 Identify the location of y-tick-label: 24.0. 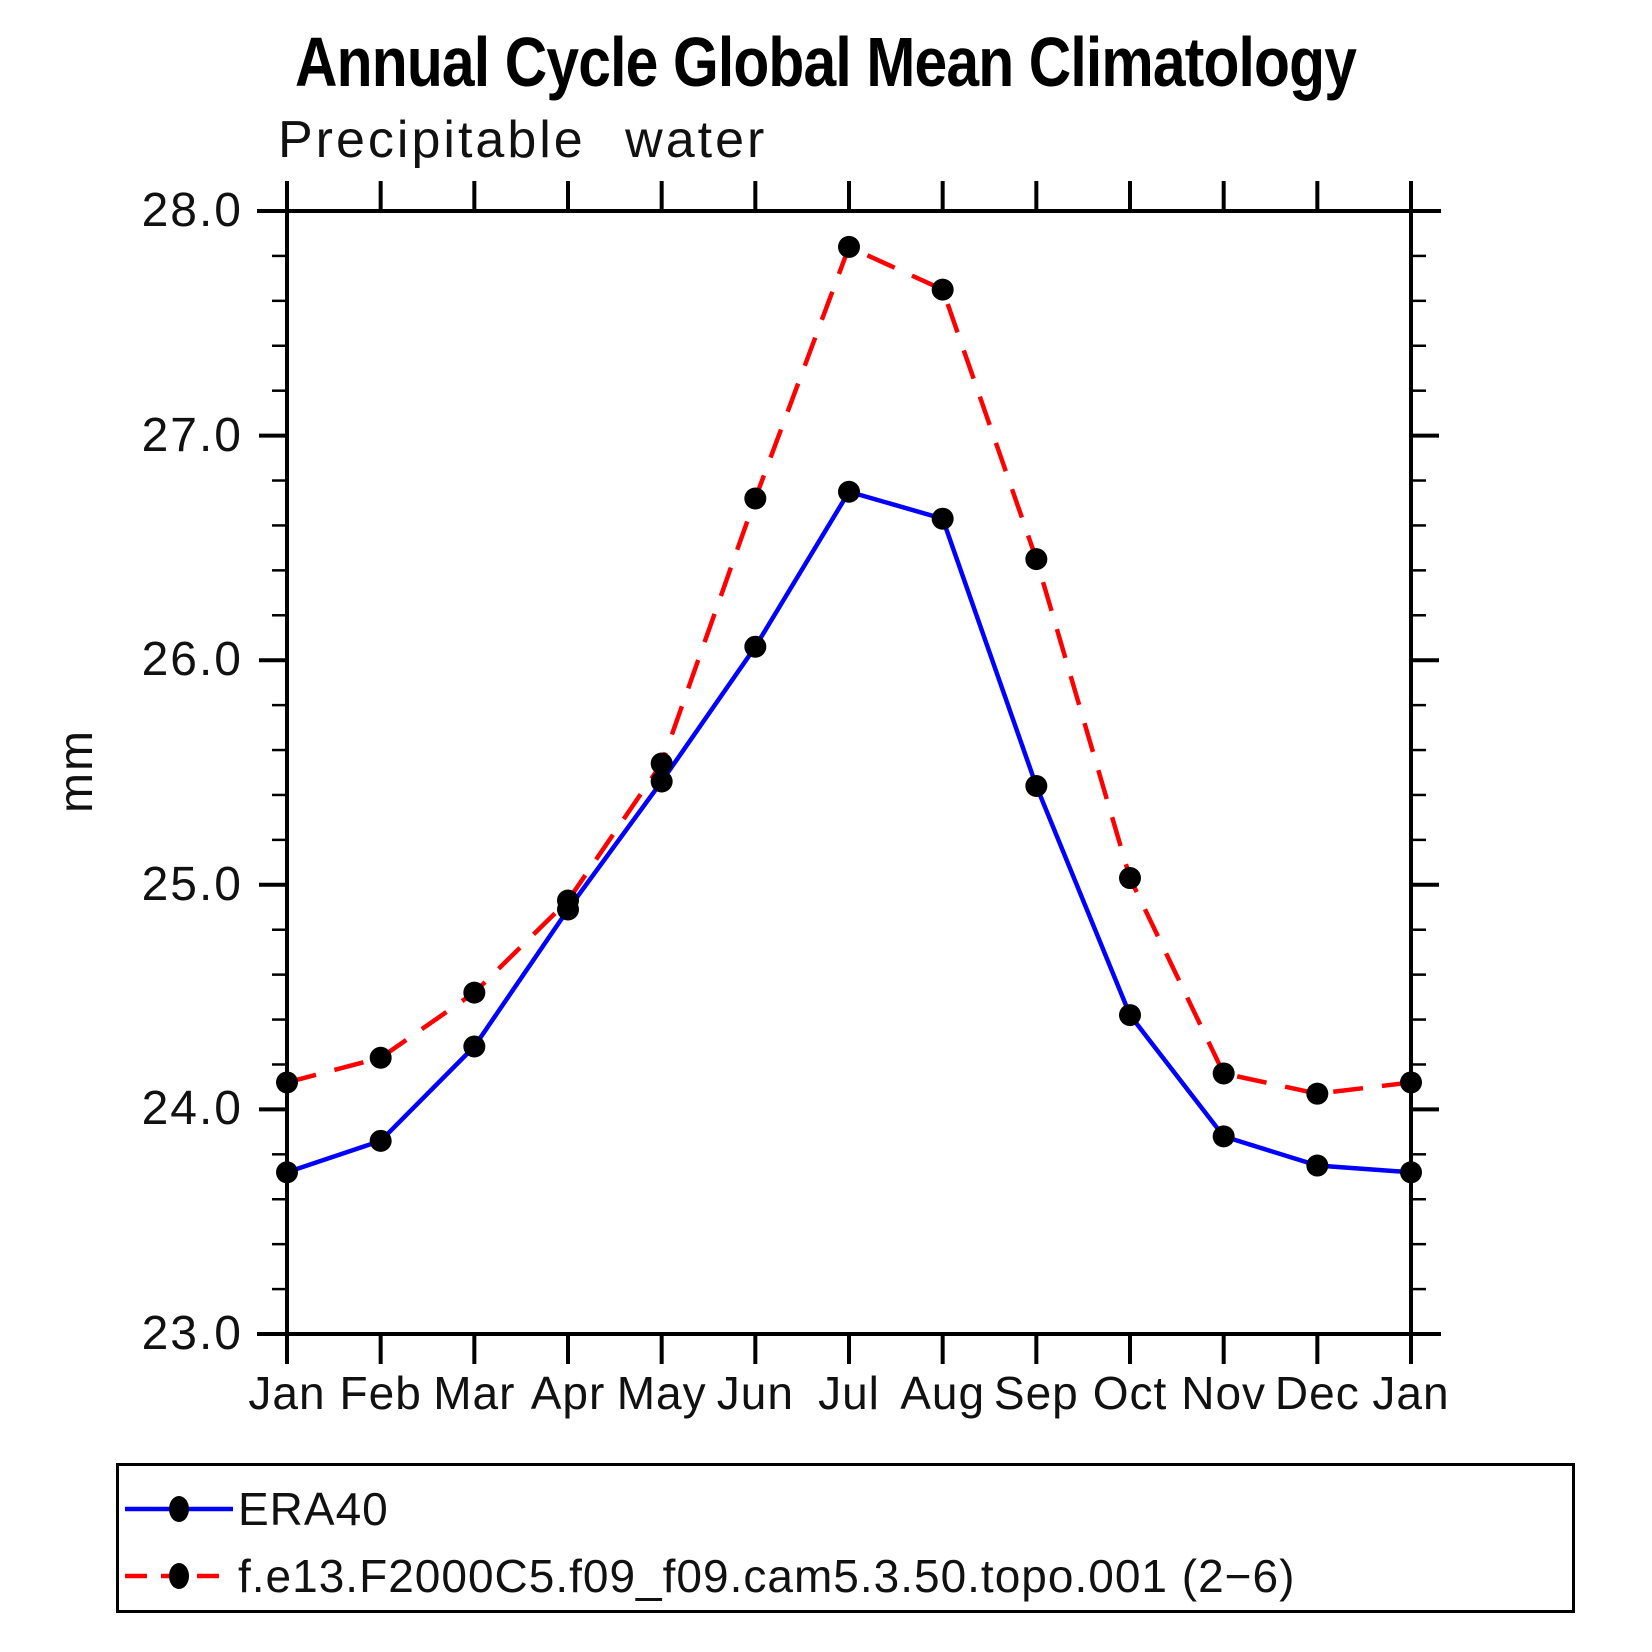
(192, 1109).